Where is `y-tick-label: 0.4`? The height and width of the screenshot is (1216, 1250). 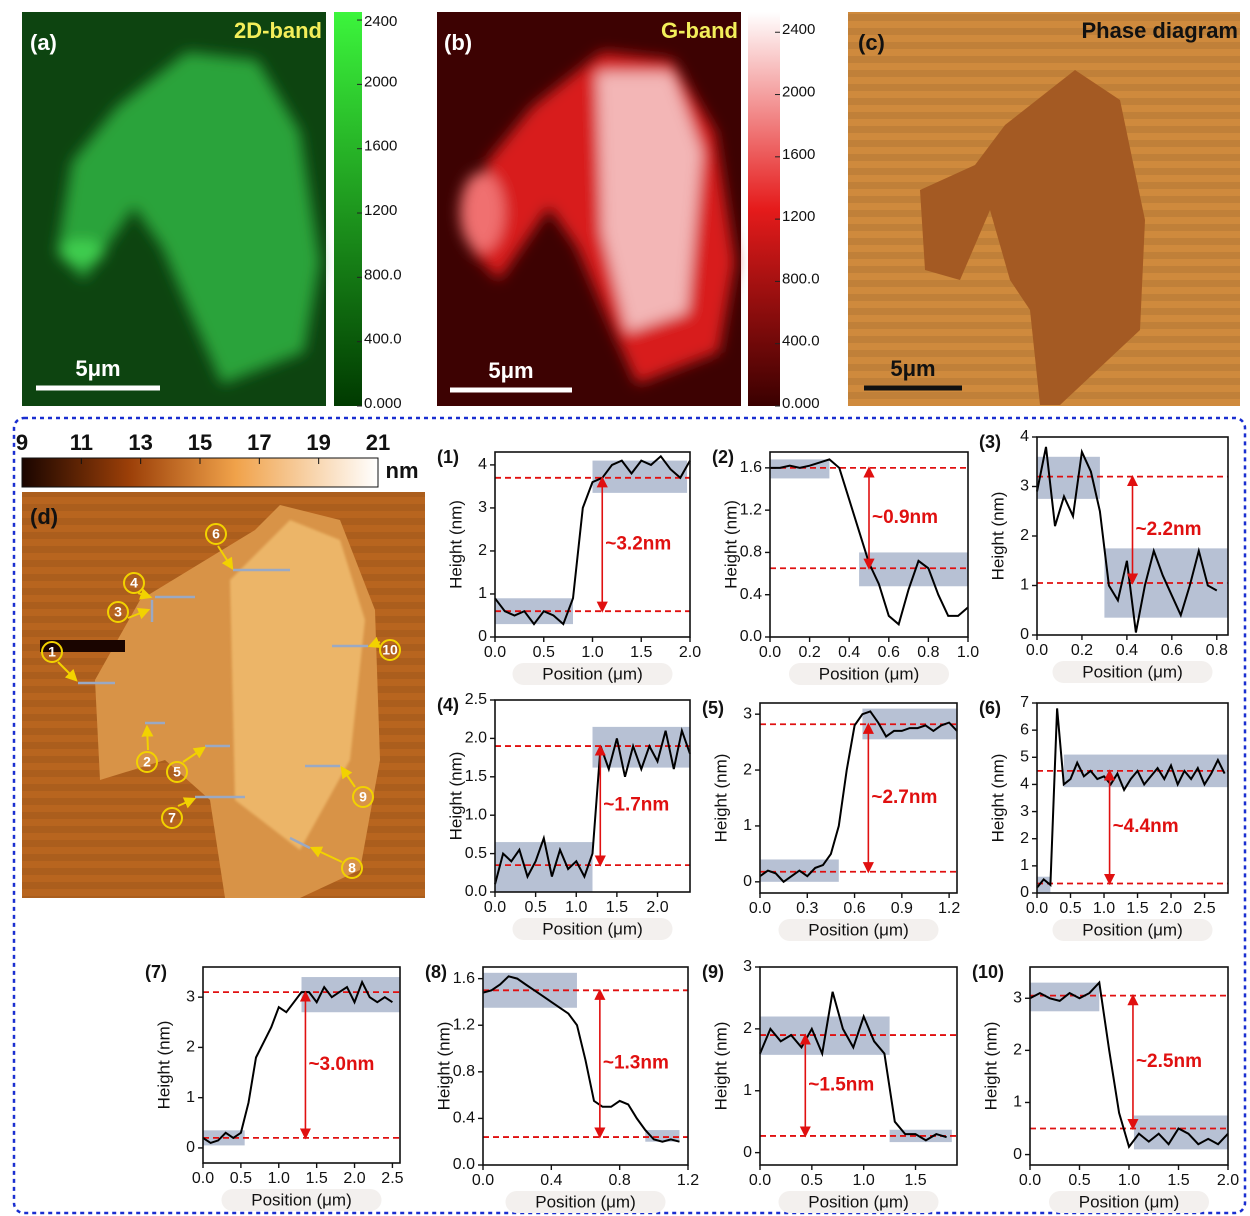 y-tick-label: 0.4 is located at coordinates (464, 1118).